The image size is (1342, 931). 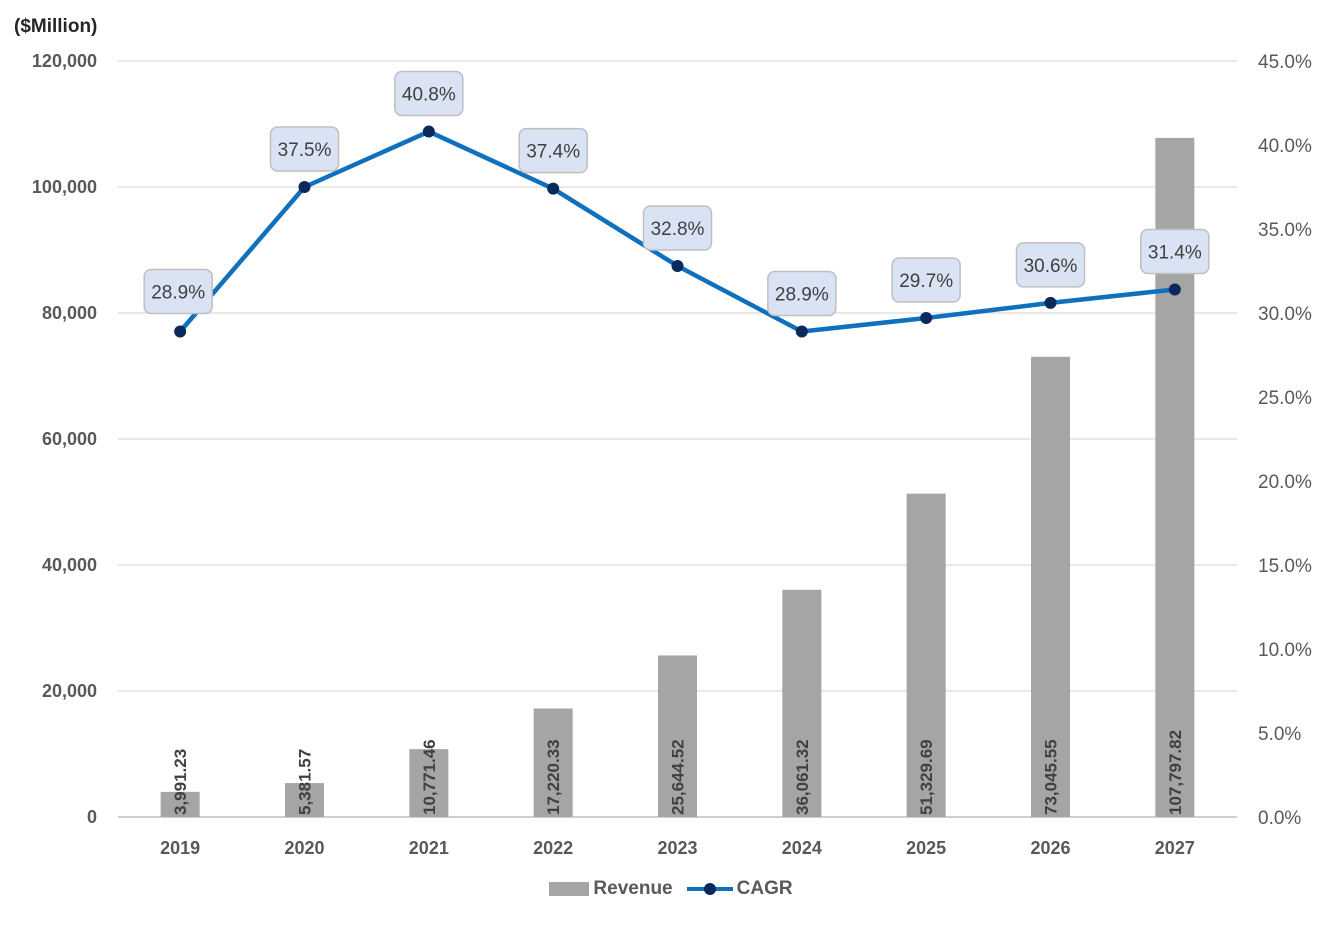 I want to click on y-left-tick-label: 80,000, so click(x=69, y=313).